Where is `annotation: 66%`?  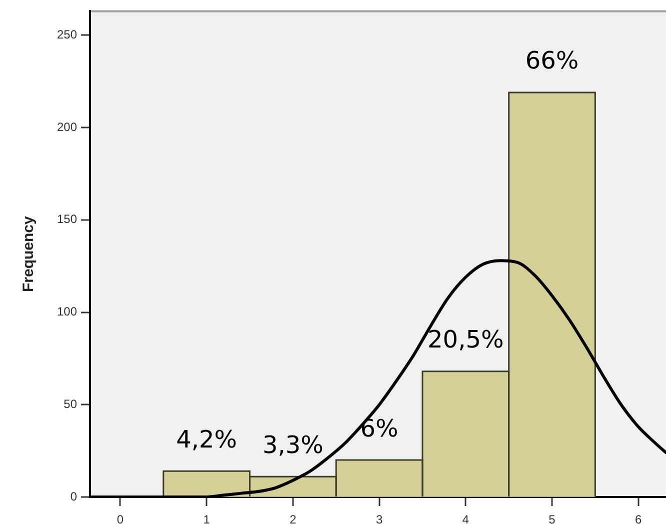
annotation: 66% is located at coordinates (552, 60).